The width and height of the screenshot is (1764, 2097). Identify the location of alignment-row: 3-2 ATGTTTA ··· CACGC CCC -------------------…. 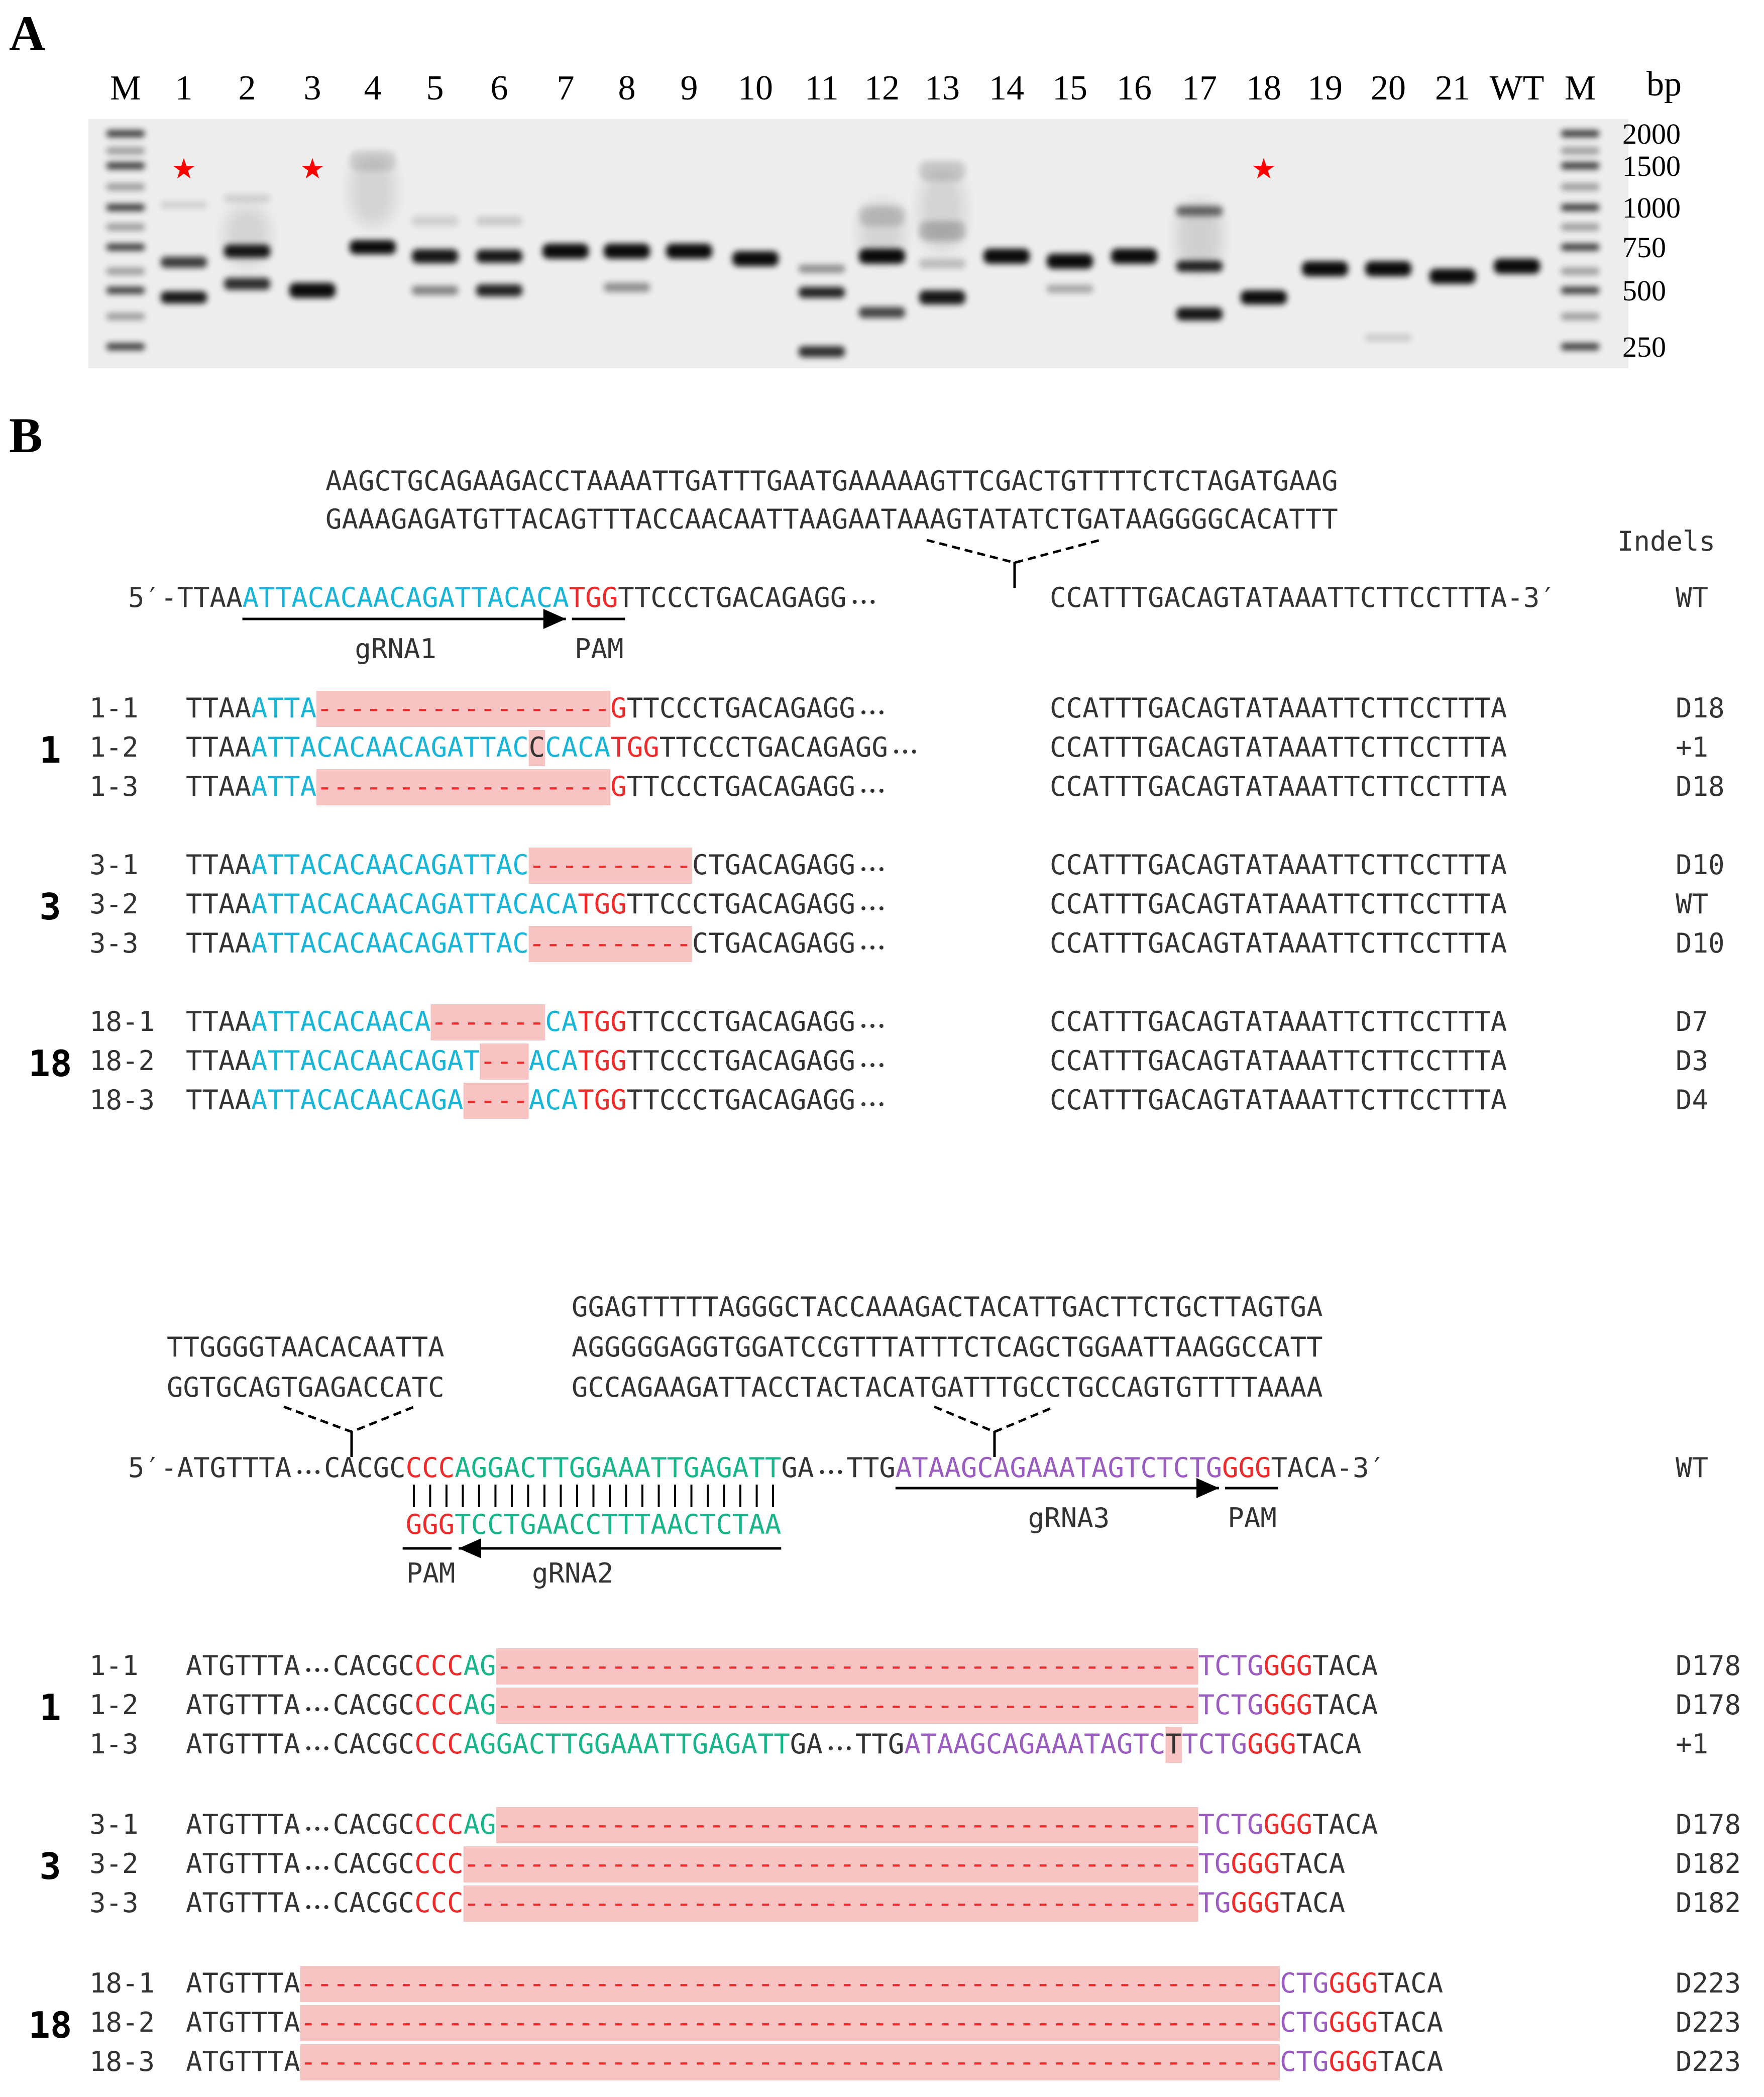
(915, 1864).